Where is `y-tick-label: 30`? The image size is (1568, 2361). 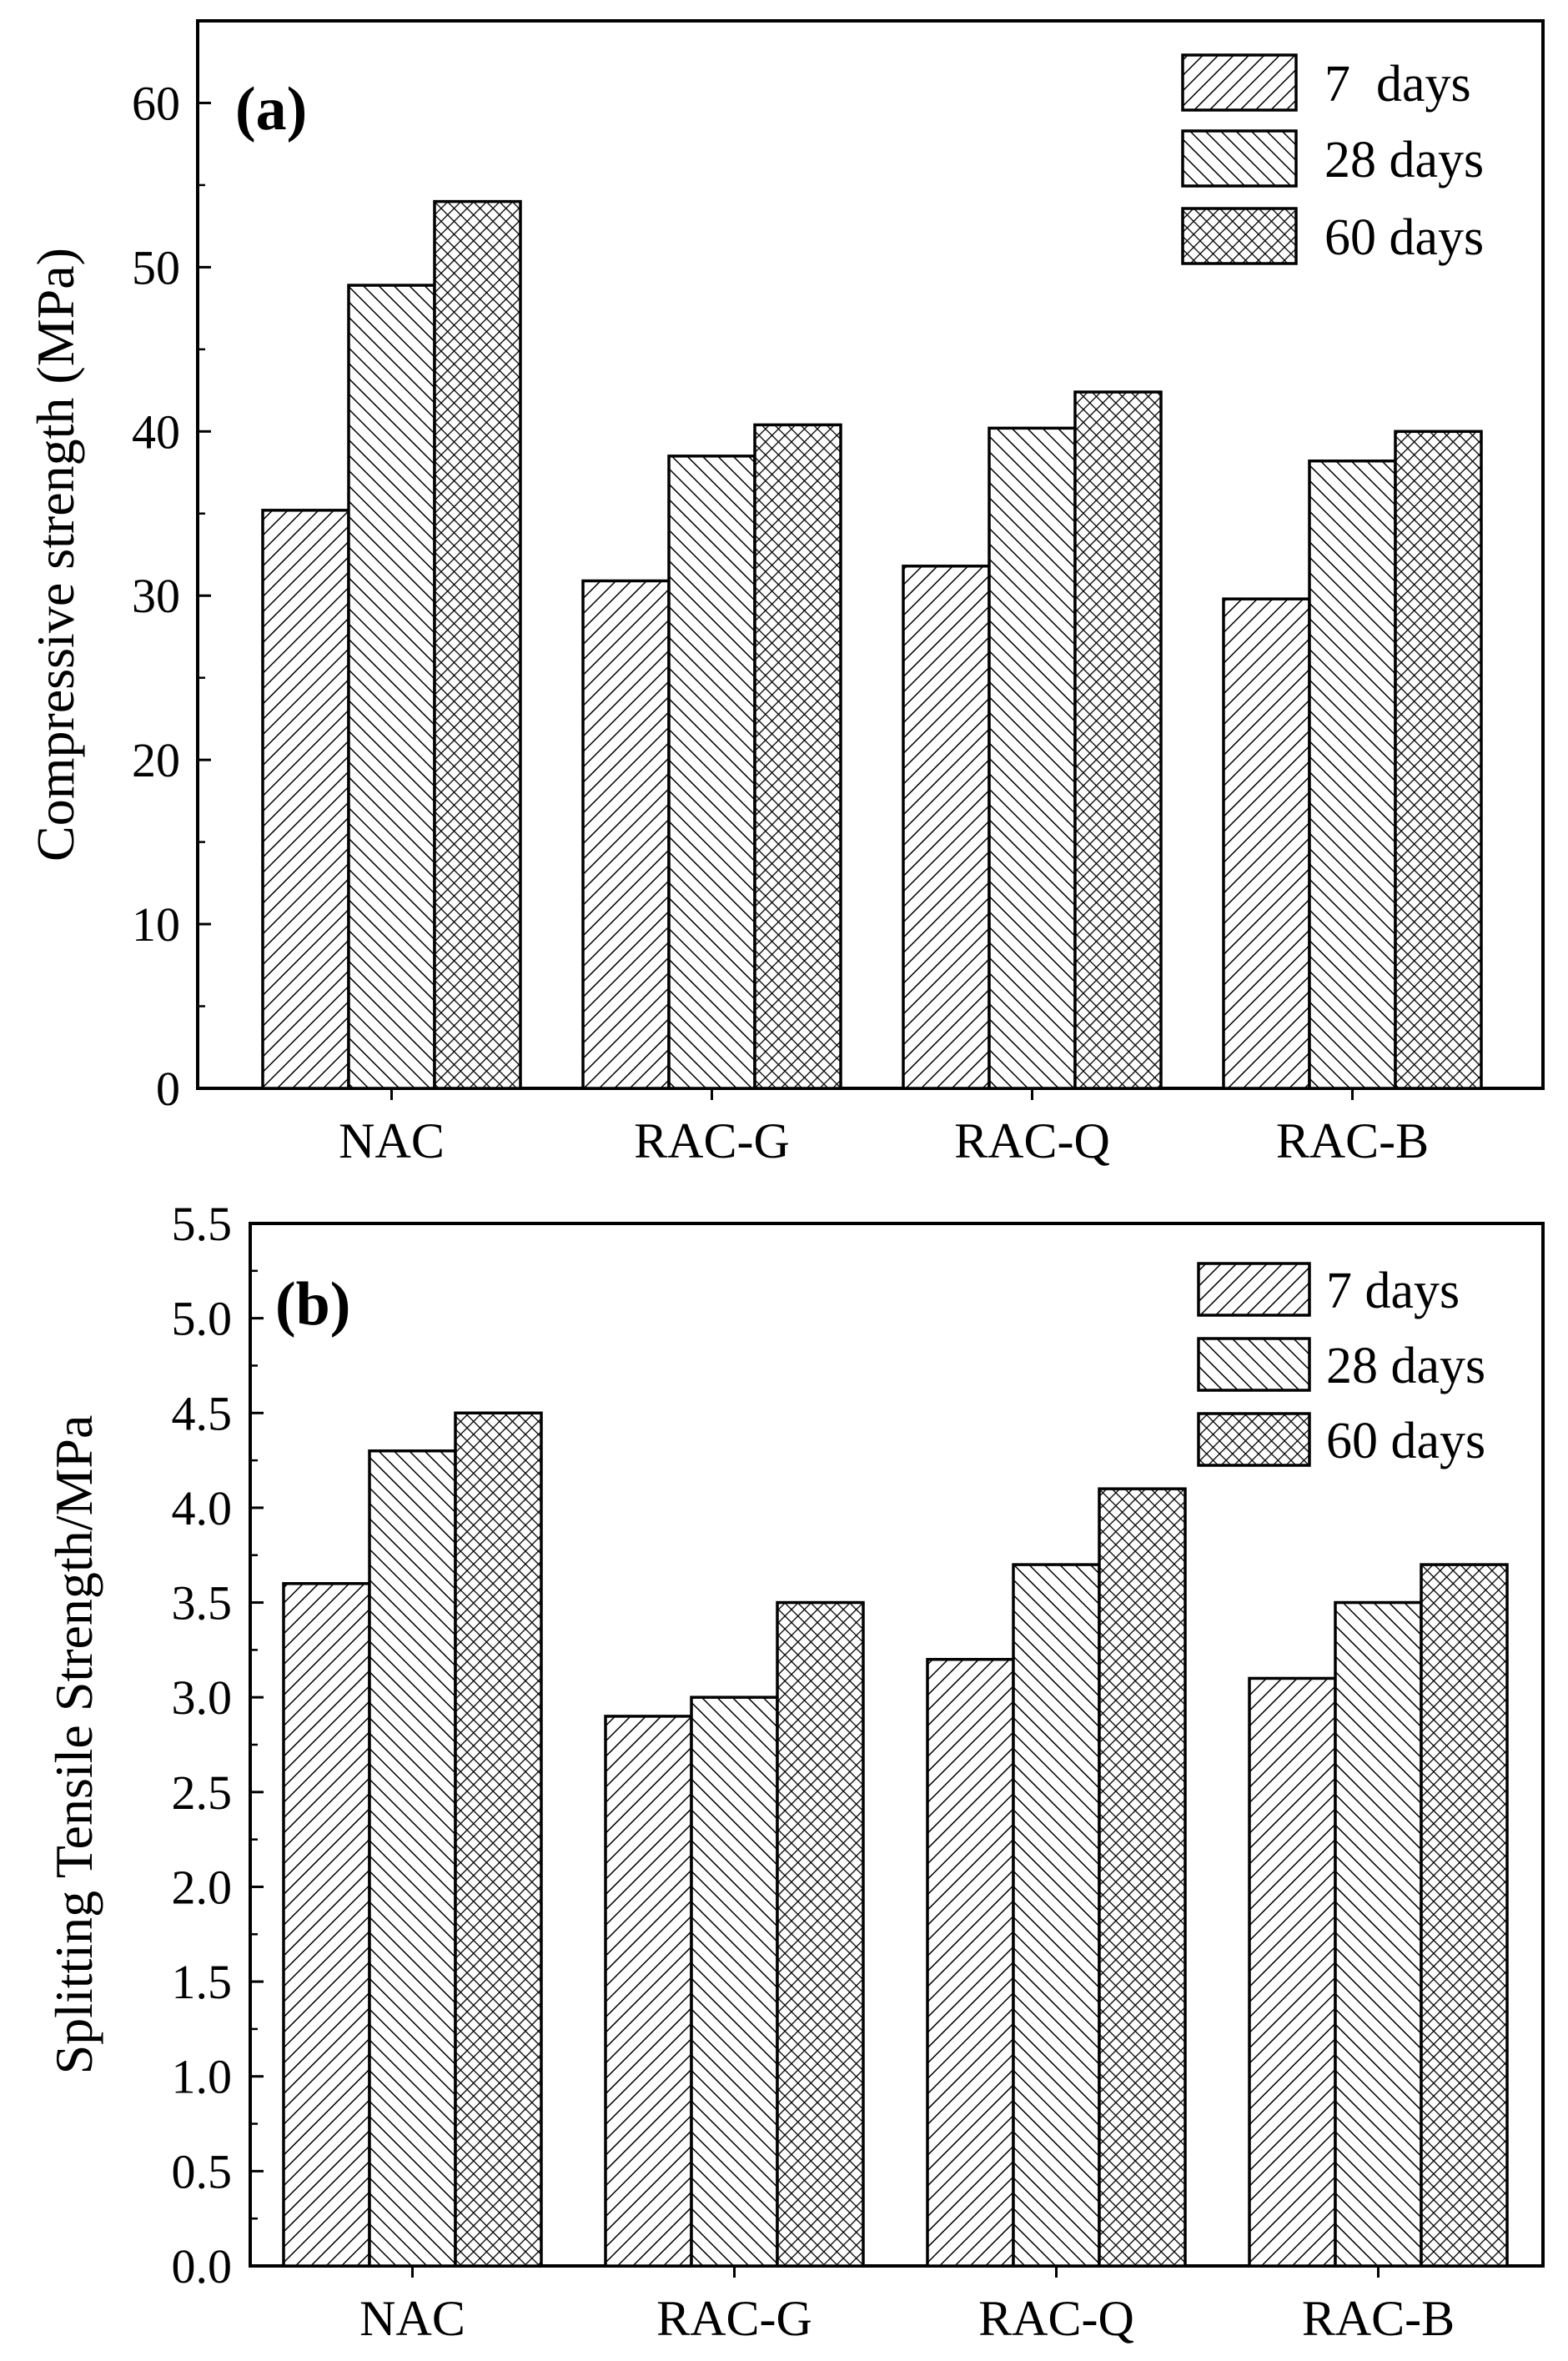 y-tick-label: 30 is located at coordinates (156, 596).